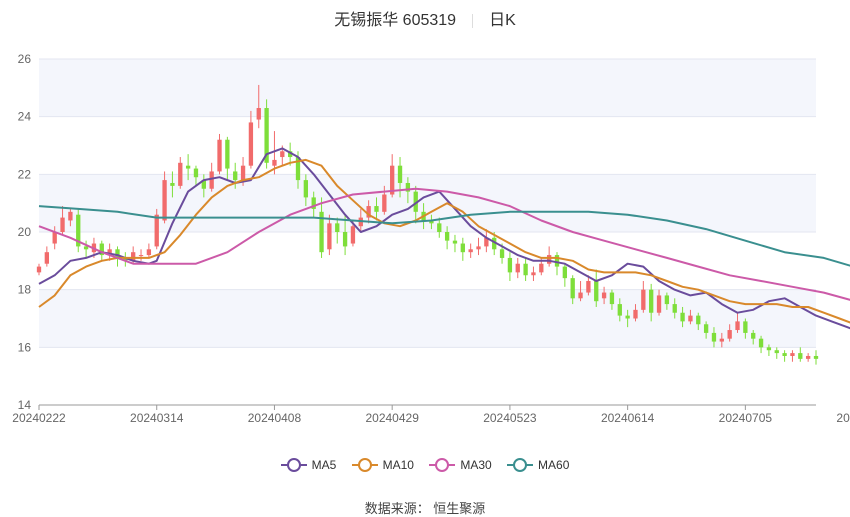 The width and height of the screenshot is (850, 517). Describe the element at coordinates (425, 466) in the screenshot. I see `chart-legend: MA5 MA10 MA30 MA60` at that location.